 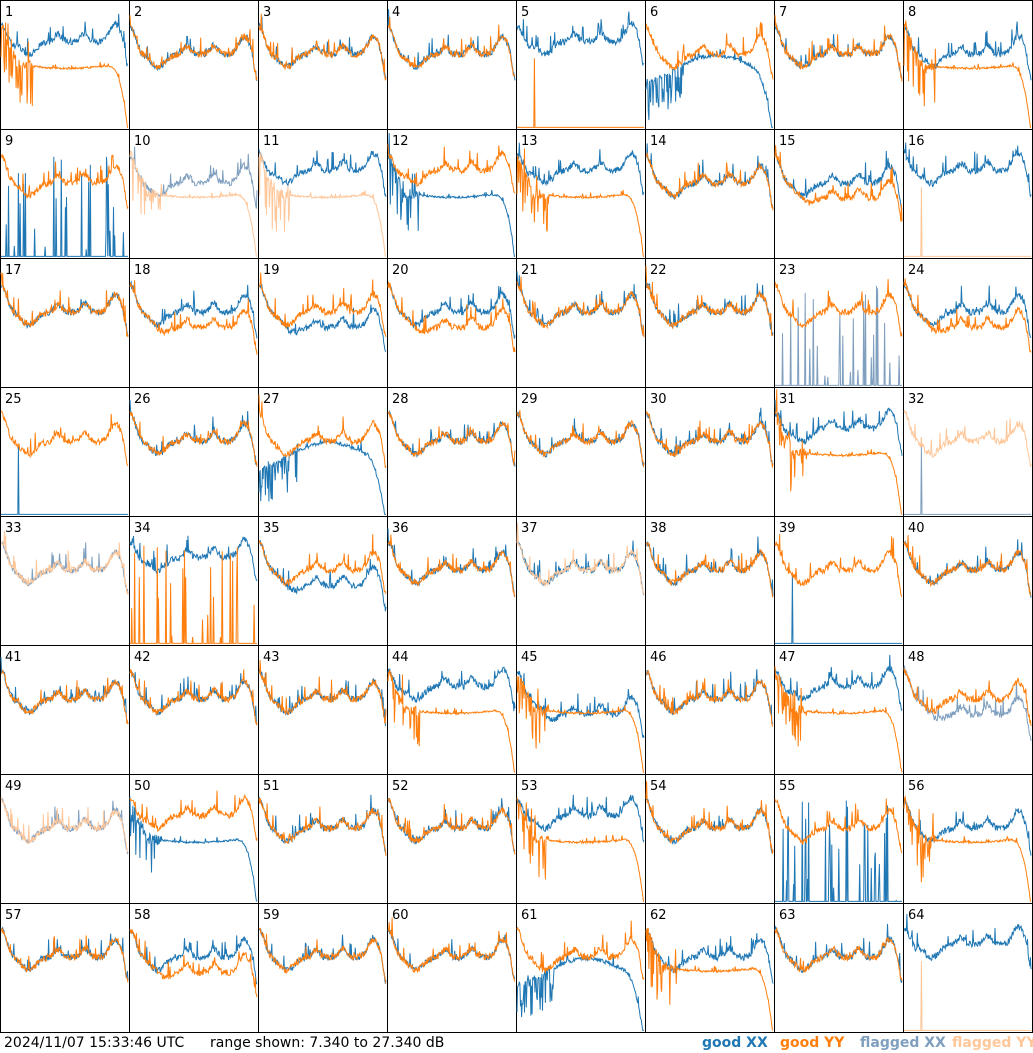 What do you see at coordinates (916, 270) in the screenshot?
I see `panel-label: 24` at bounding box center [916, 270].